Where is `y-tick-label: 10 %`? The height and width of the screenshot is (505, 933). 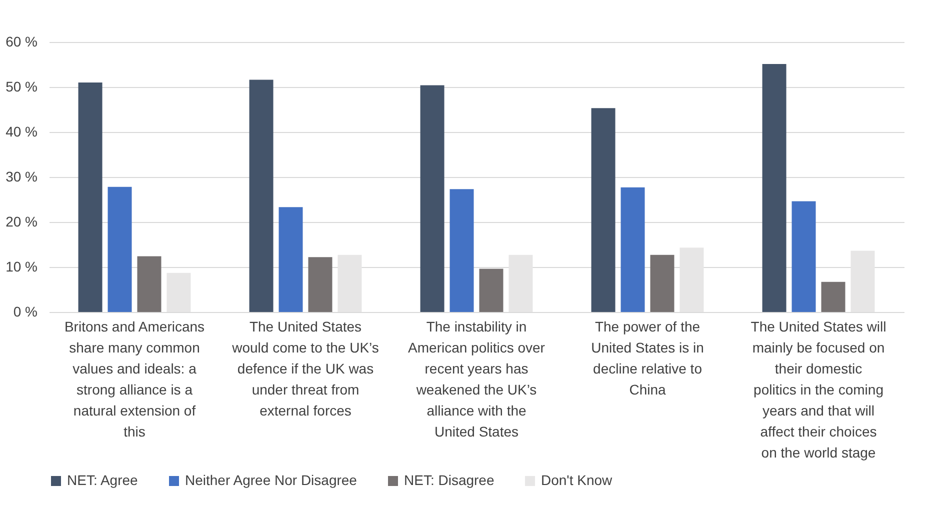 y-tick-label: 10 % is located at coordinates (22, 266).